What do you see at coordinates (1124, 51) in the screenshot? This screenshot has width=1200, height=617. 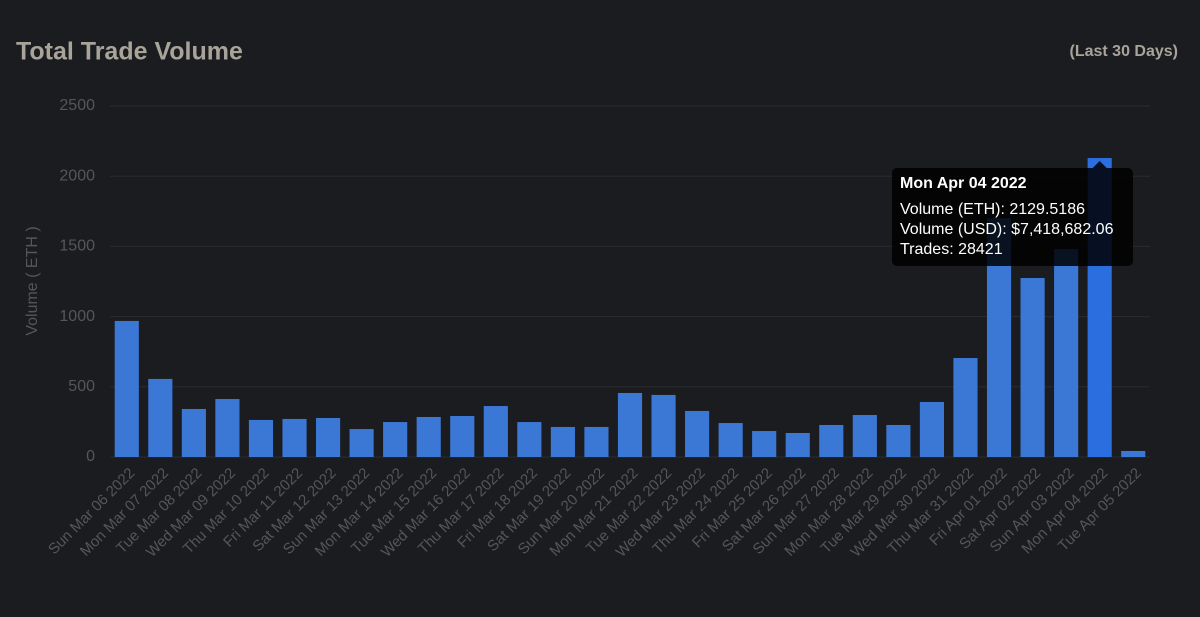 I see `chart-subtitle: (Last 30 Days)` at bounding box center [1124, 51].